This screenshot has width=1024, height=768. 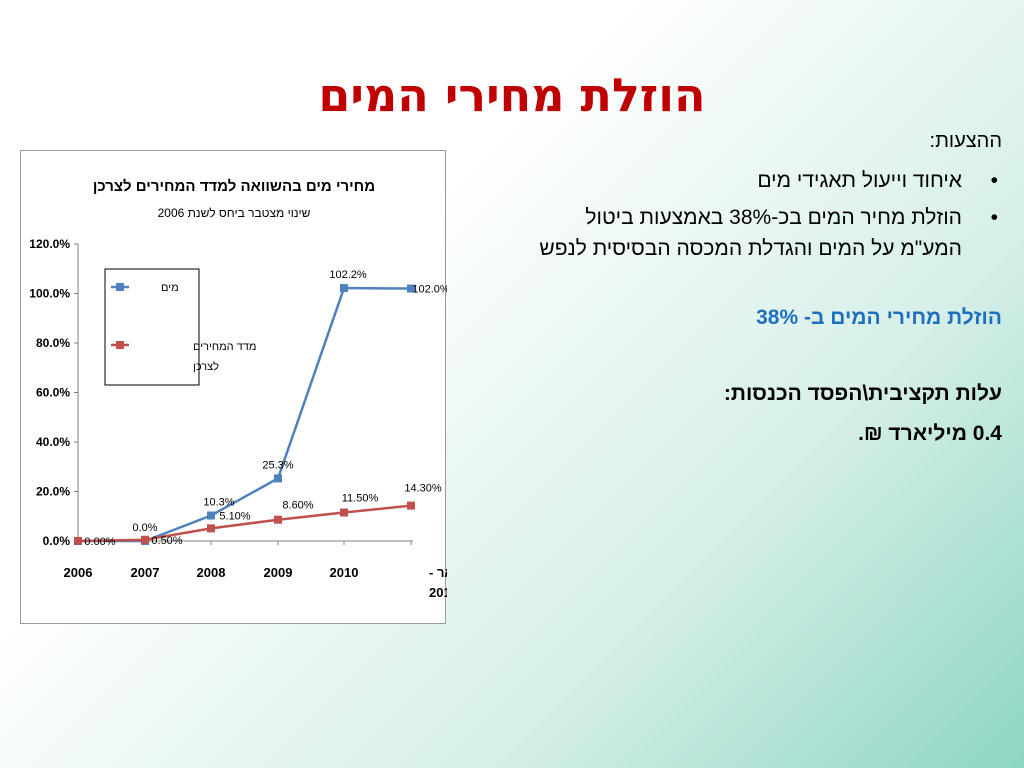 I want to click on data-label: 10.3%, so click(x=218, y=503).